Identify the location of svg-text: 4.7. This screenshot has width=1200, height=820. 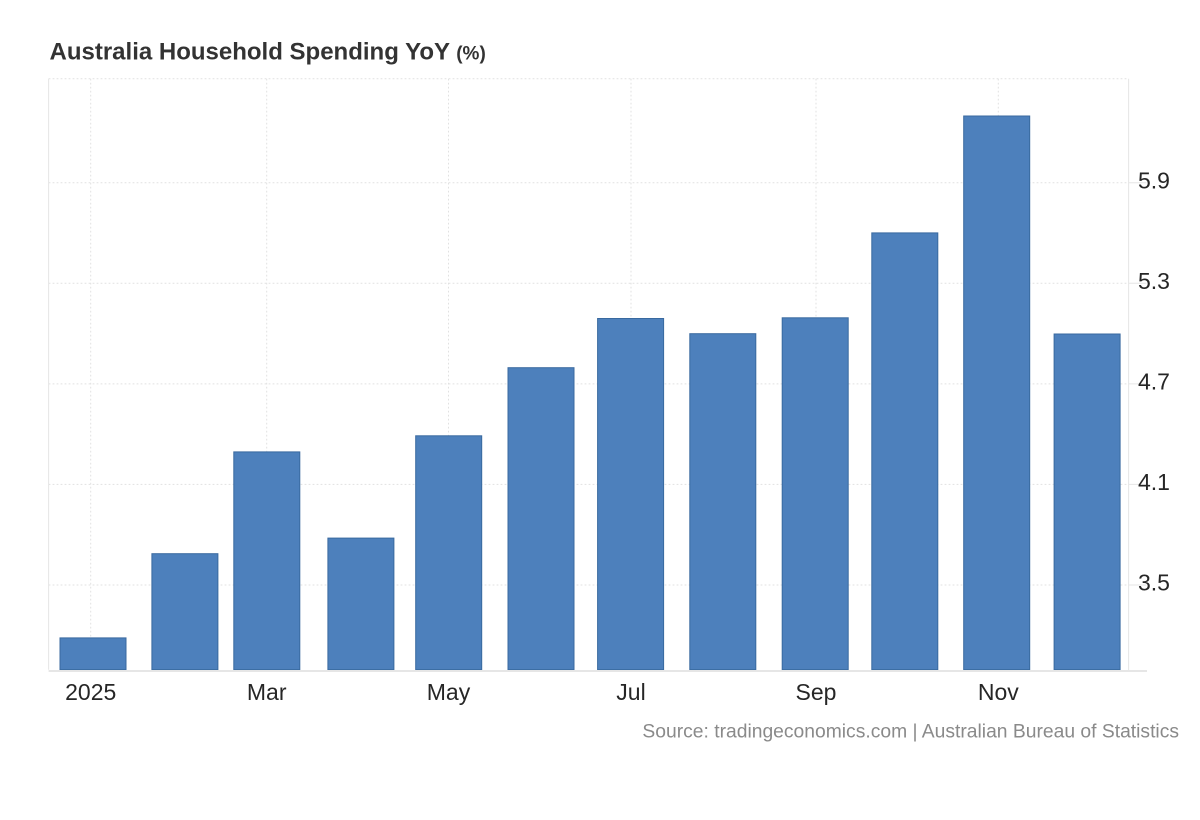
(1154, 381).